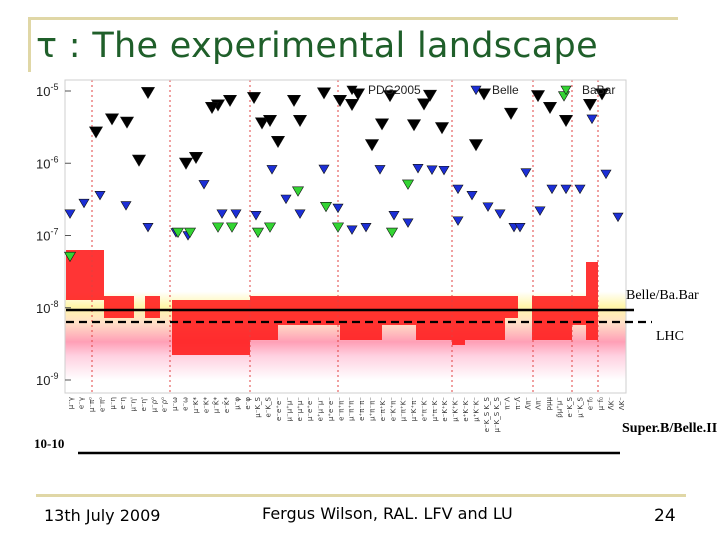 The image size is (720, 540). I want to click on x-tick-label: Λ̄K⁻, so click(611, 403).